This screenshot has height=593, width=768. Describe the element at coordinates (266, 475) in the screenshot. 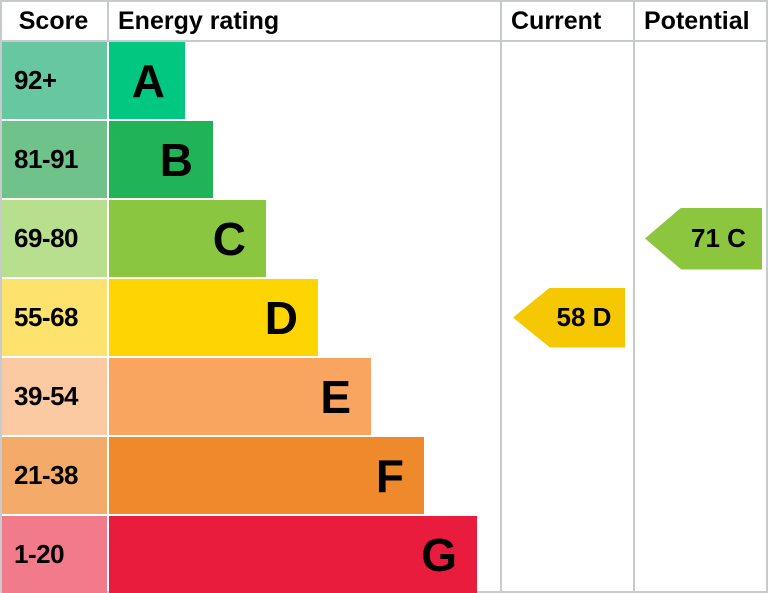

I see `rating-bar-f: F` at that location.